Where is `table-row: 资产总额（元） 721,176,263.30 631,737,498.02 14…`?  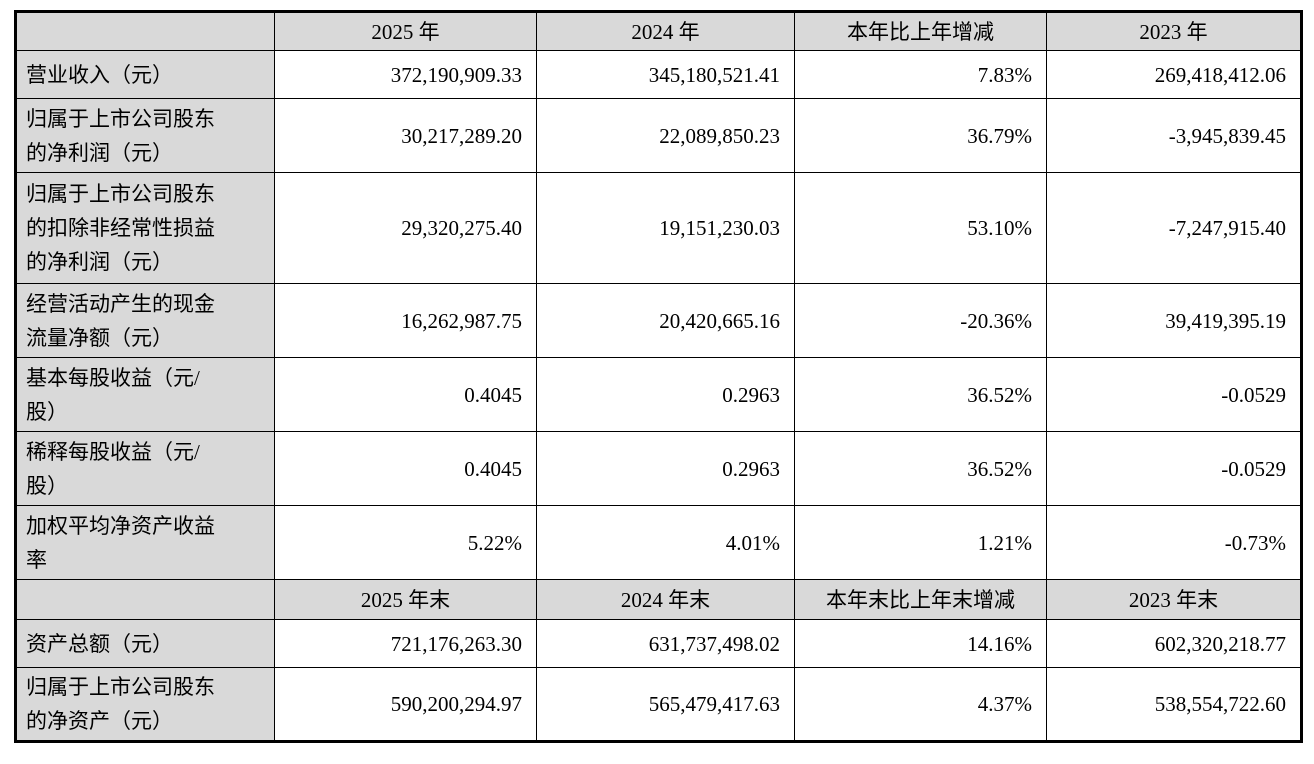
table-row: 资产总额（元） 721,176,263.30 631,737,498.02 14… is located at coordinates (658, 643).